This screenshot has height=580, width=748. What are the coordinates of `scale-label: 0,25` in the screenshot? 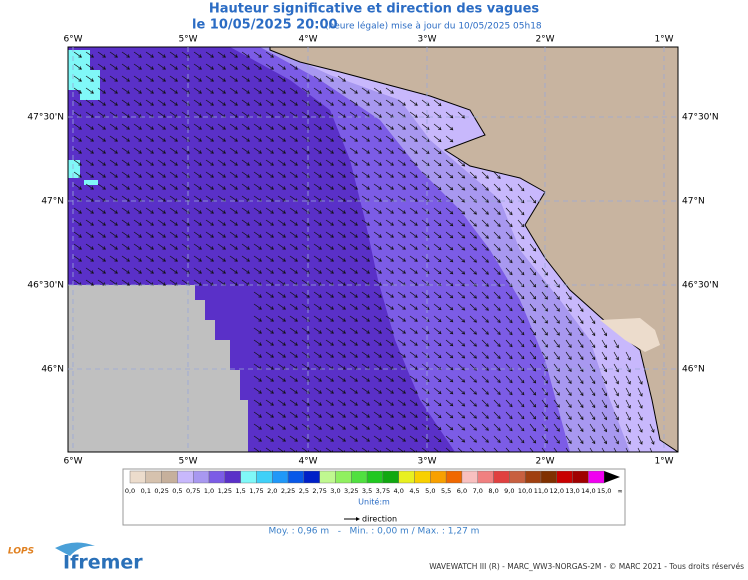 It's located at (161, 491).